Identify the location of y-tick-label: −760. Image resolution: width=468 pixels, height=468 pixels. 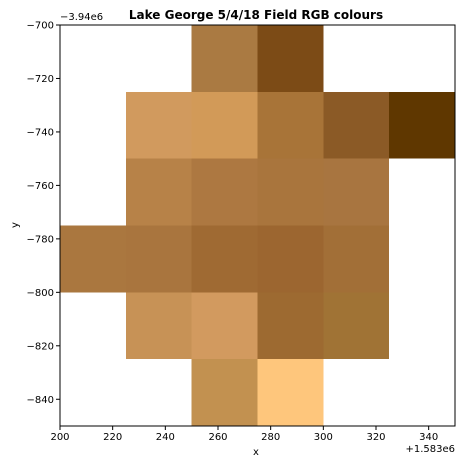
(40, 186).